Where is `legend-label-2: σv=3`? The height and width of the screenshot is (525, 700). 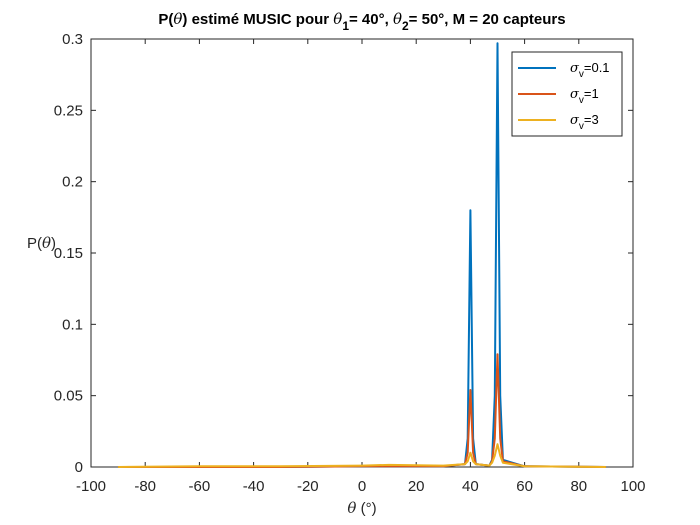 legend-label-2: σv=3 is located at coordinates (584, 122).